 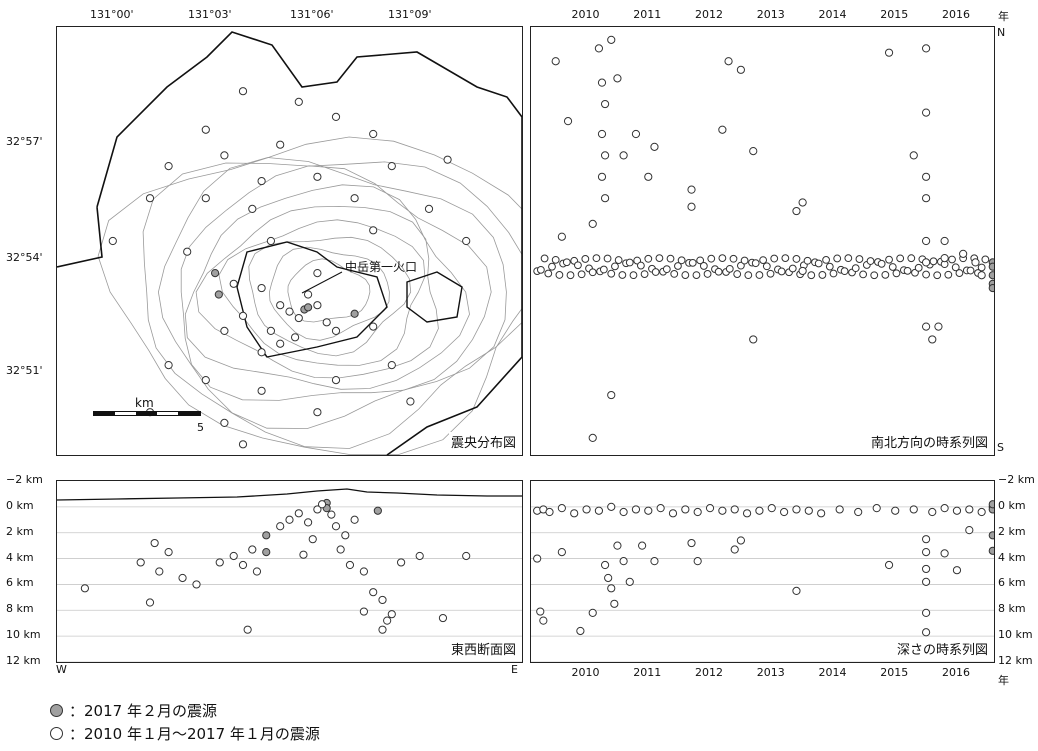 I want to click on ns-year-tick: 2011, so click(x=647, y=14).